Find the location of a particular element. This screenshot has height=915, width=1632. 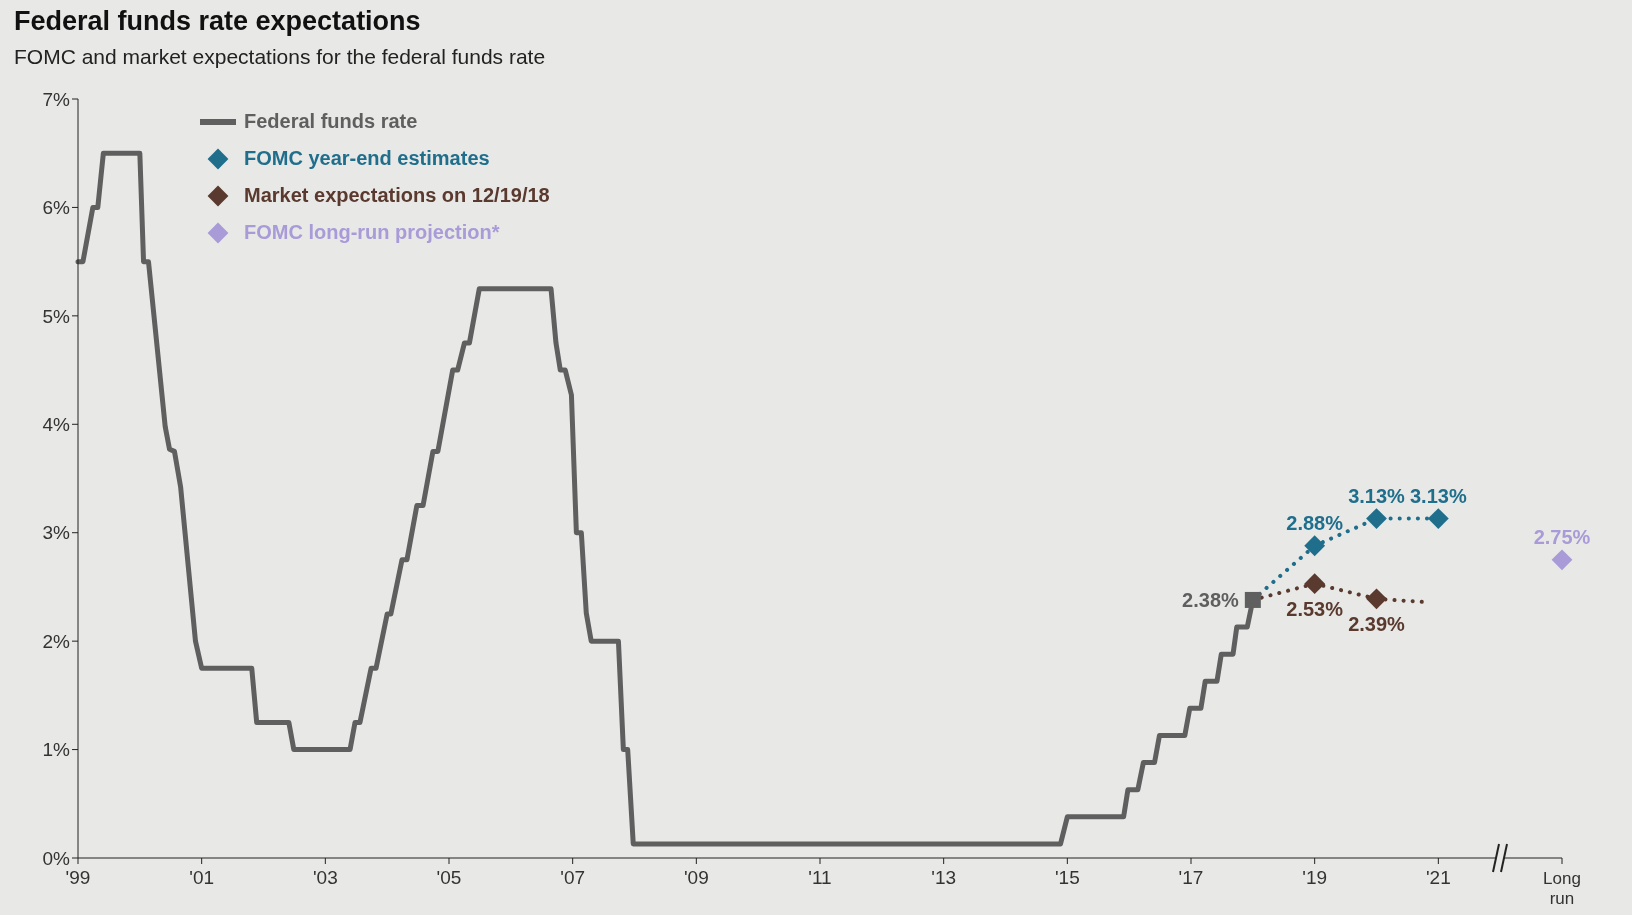

y-tick-label: 5% is located at coordinates (56, 316).